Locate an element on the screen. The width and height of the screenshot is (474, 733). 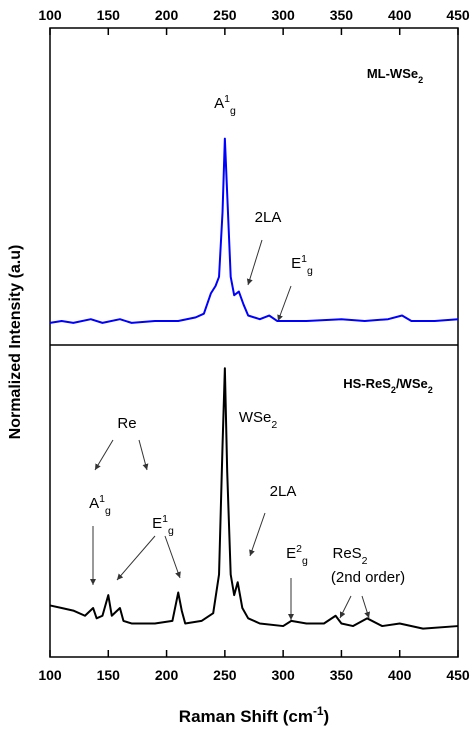
y-axis-label: Normalized Intensity (a.u) is located at coordinates (15, 342).